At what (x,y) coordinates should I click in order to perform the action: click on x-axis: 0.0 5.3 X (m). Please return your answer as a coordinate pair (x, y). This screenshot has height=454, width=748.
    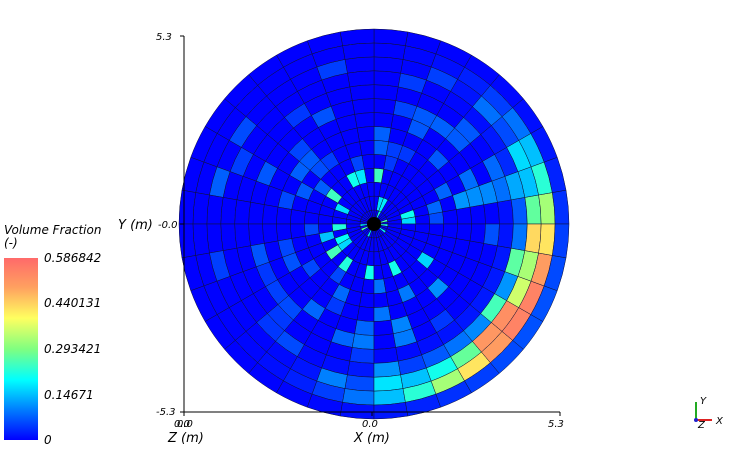
    Looking at the image, I should click on (373, 428).